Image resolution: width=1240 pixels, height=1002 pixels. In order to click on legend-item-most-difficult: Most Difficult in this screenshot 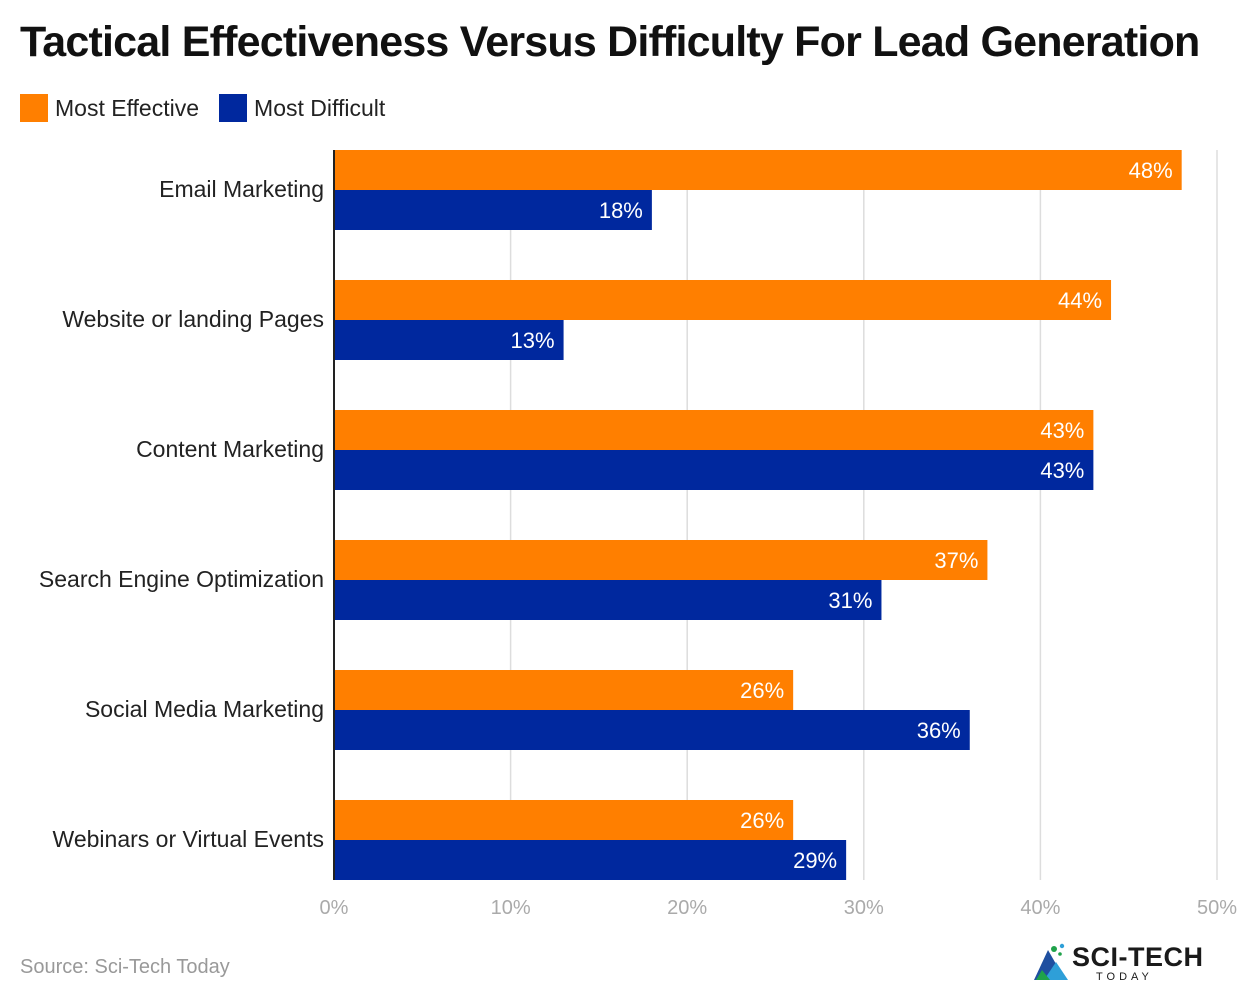, I will do `click(302, 108)`.